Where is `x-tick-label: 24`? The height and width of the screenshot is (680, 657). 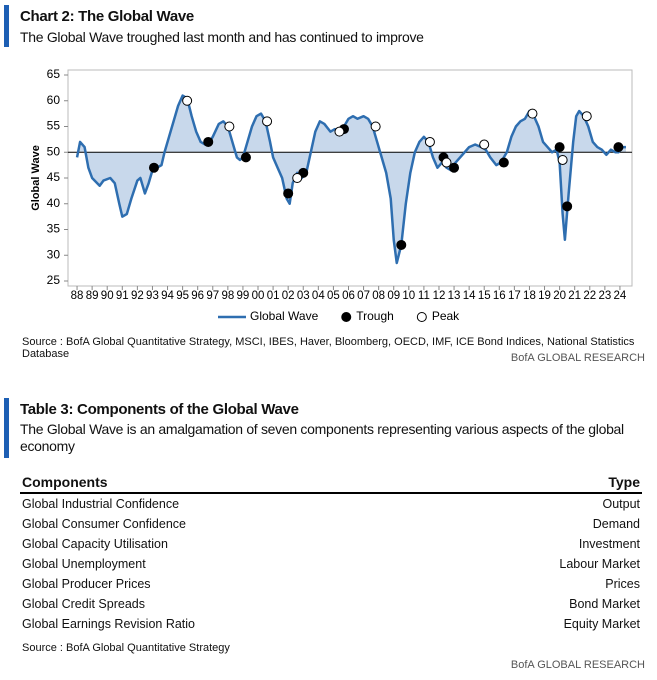
x-tick-label: 24 is located at coordinates (620, 296).